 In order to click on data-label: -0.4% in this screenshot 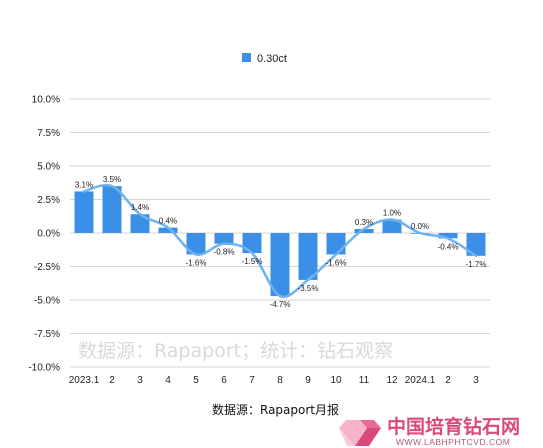, I will do `click(448, 246)`.